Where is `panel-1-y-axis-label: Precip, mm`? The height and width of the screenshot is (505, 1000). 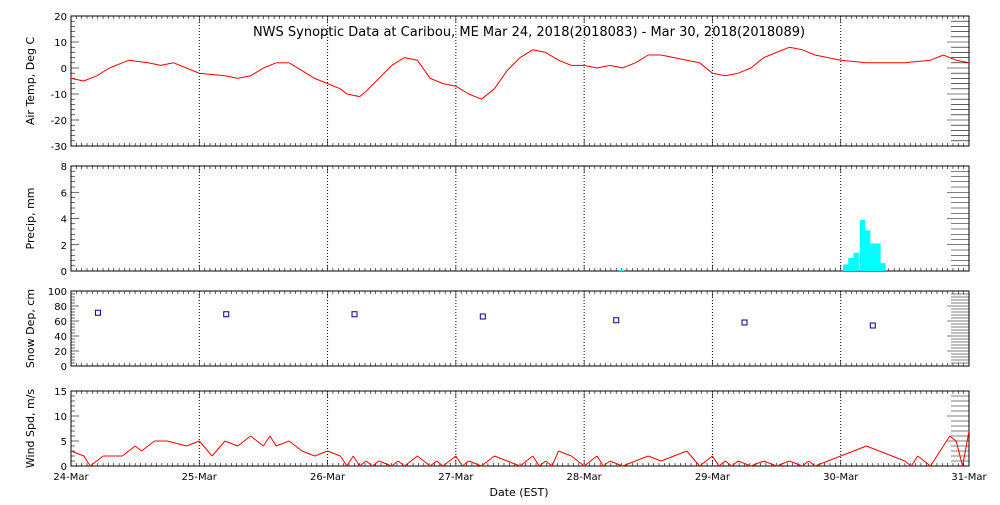
panel-1-y-axis-label: Precip, mm is located at coordinates (30, 219).